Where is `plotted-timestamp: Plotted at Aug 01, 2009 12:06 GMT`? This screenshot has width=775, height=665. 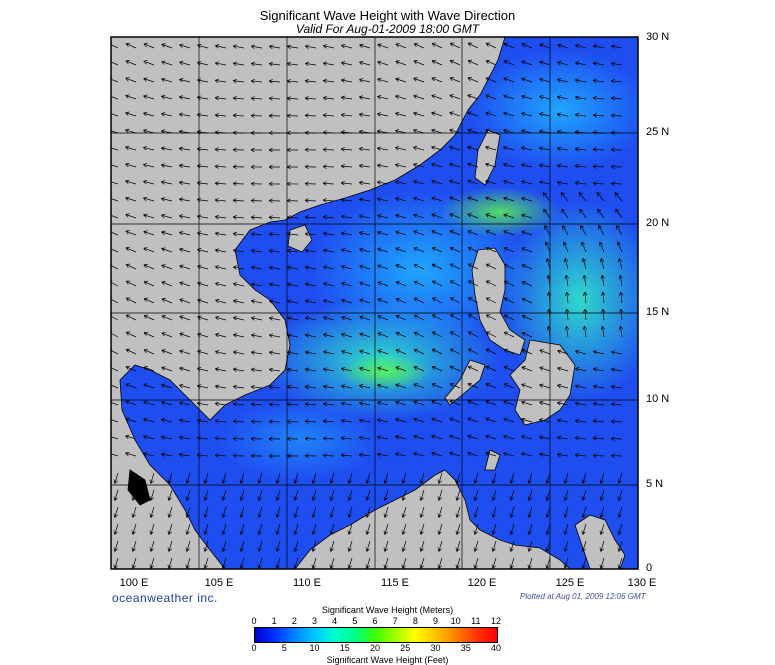
plotted-timestamp: Plotted at Aug 01, 2009 12:06 GMT is located at coordinates (583, 596).